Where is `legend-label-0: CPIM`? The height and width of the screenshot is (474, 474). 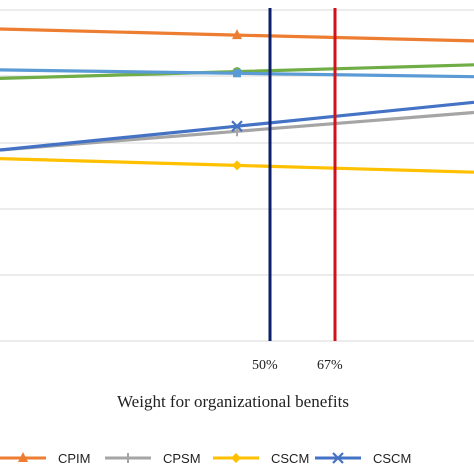 legend-label-0: CPIM is located at coordinates (74, 458).